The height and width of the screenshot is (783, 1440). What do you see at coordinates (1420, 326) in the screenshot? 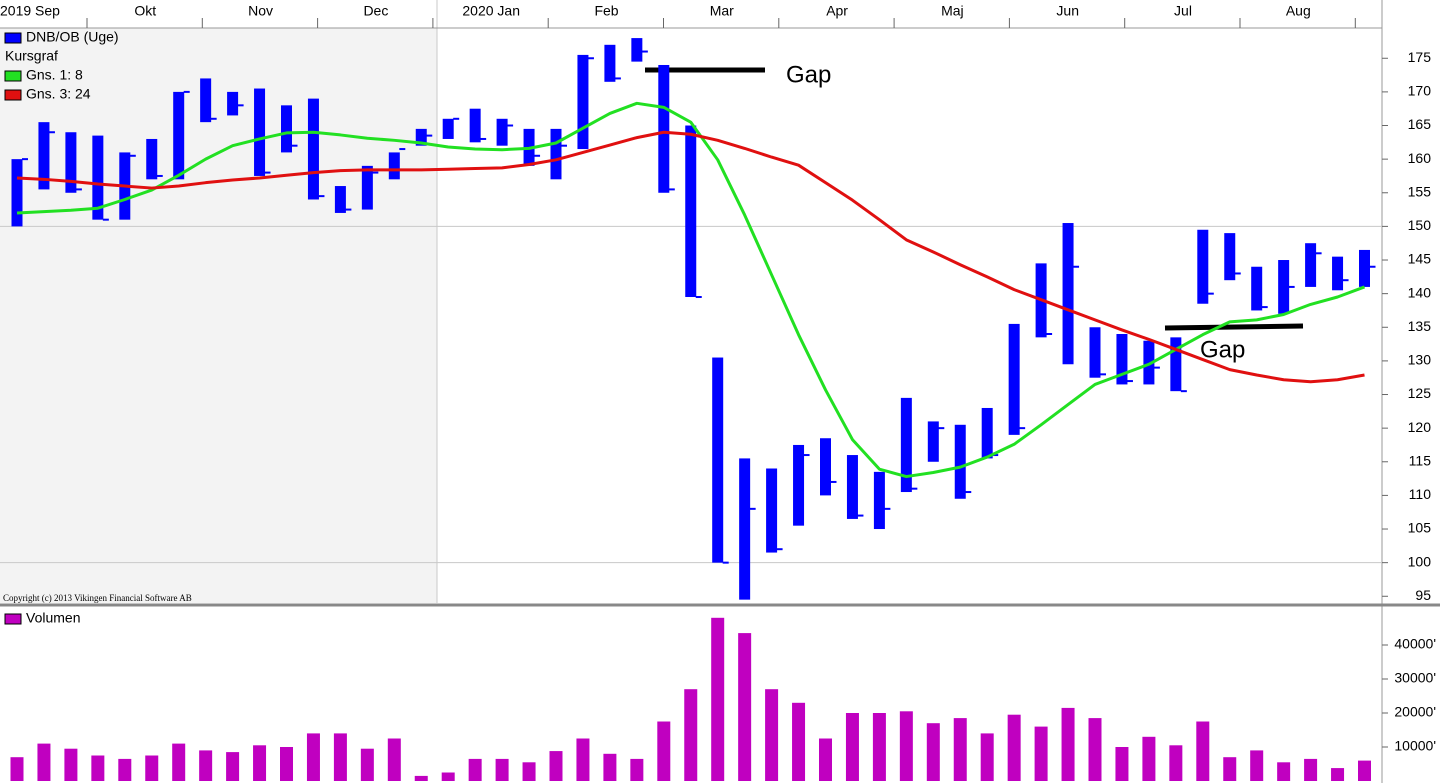
I see `y-tick-label: 135` at bounding box center [1420, 326].